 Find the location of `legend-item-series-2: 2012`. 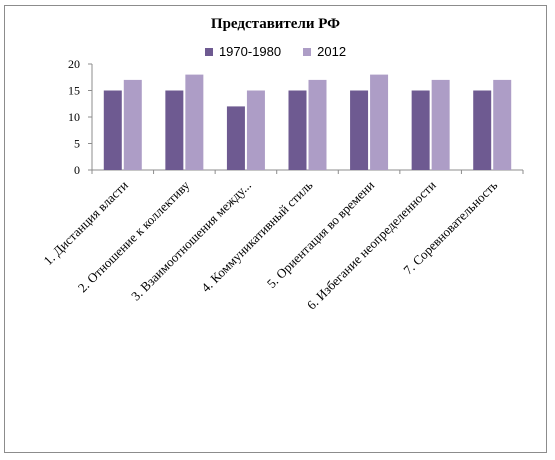

legend-item-series-2: 2012 is located at coordinates (324, 51).